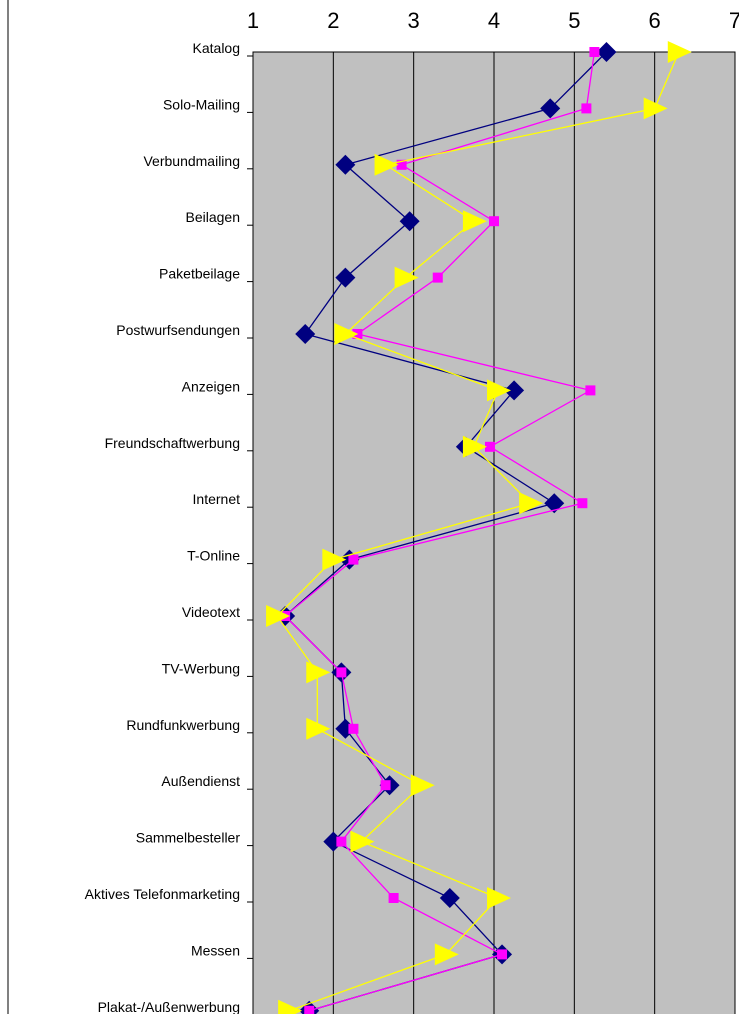  Describe the element at coordinates (191, 161) in the screenshot. I see `category-label: Verbundmailing` at that location.